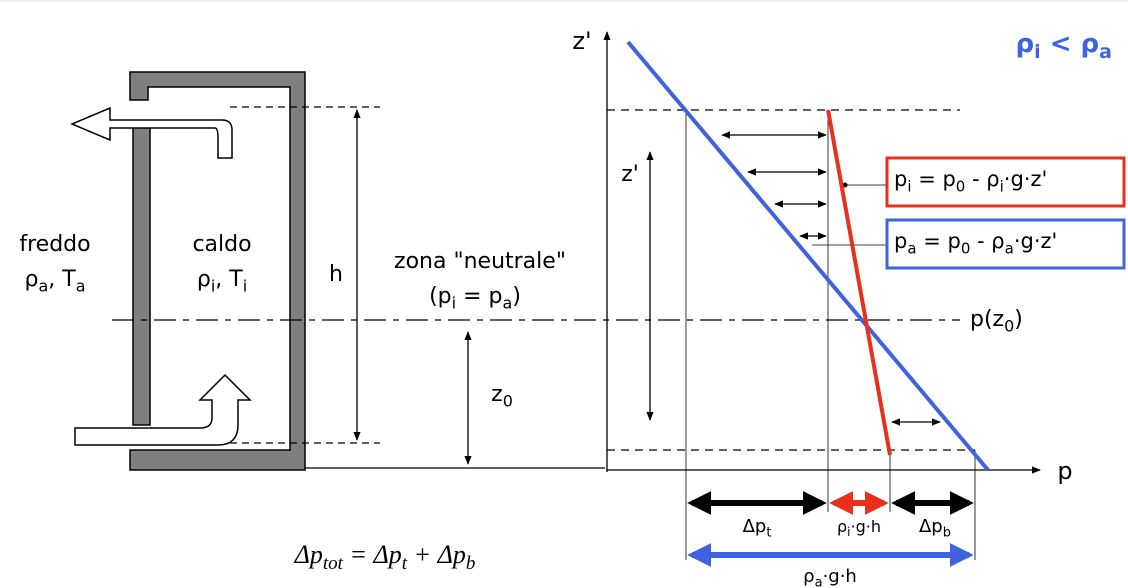 The height and width of the screenshot is (588, 1128). I want to click on pi-eq: pi = p0 - ρi·g·z', so click(970, 181).